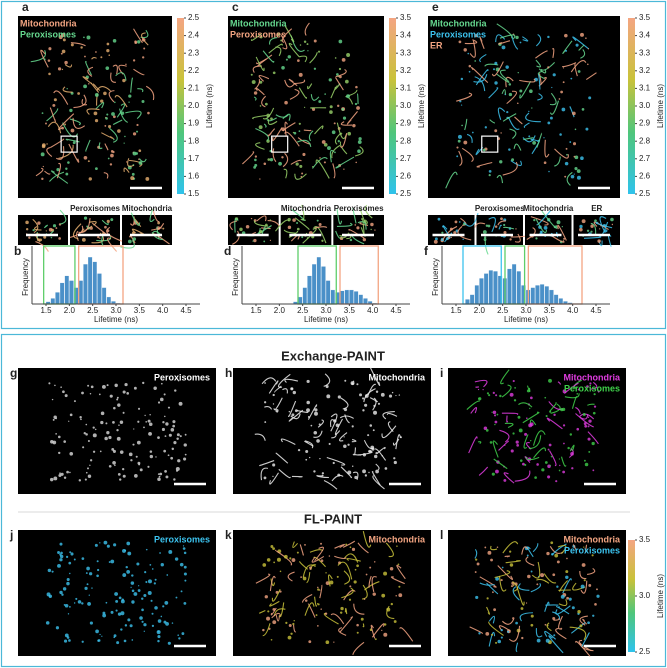 The height and width of the screenshot is (668, 667). What do you see at coordinates (503, 310) in the screenshot?
I see `x-tick-label: 2.5` at bounding box center [503, 310].